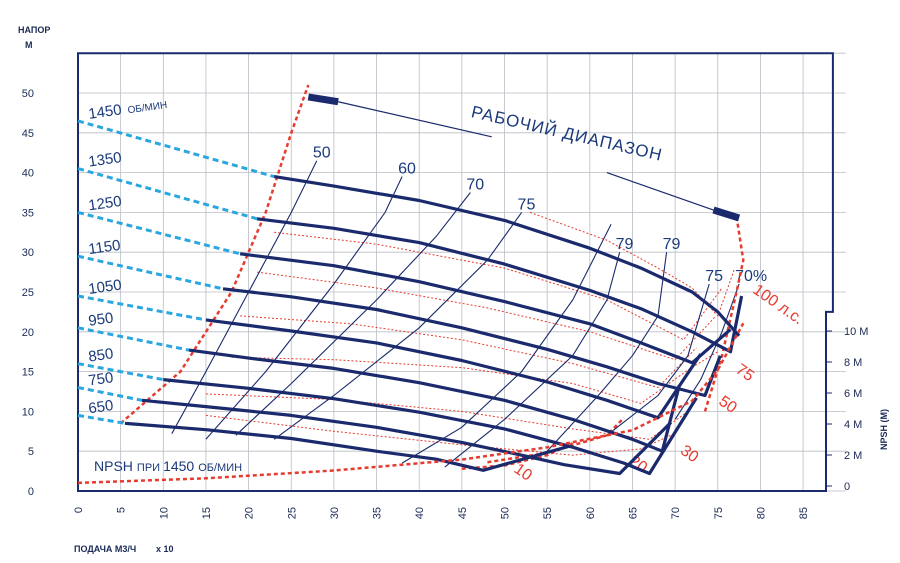 Image resolution: width=900 pixels, height=563 pixels. What do you see at coordinates (105, 549) in the screenshot?
I see `x-axis-label: ПОДАЧА М3/Ч` at bounding box center [105, 549].